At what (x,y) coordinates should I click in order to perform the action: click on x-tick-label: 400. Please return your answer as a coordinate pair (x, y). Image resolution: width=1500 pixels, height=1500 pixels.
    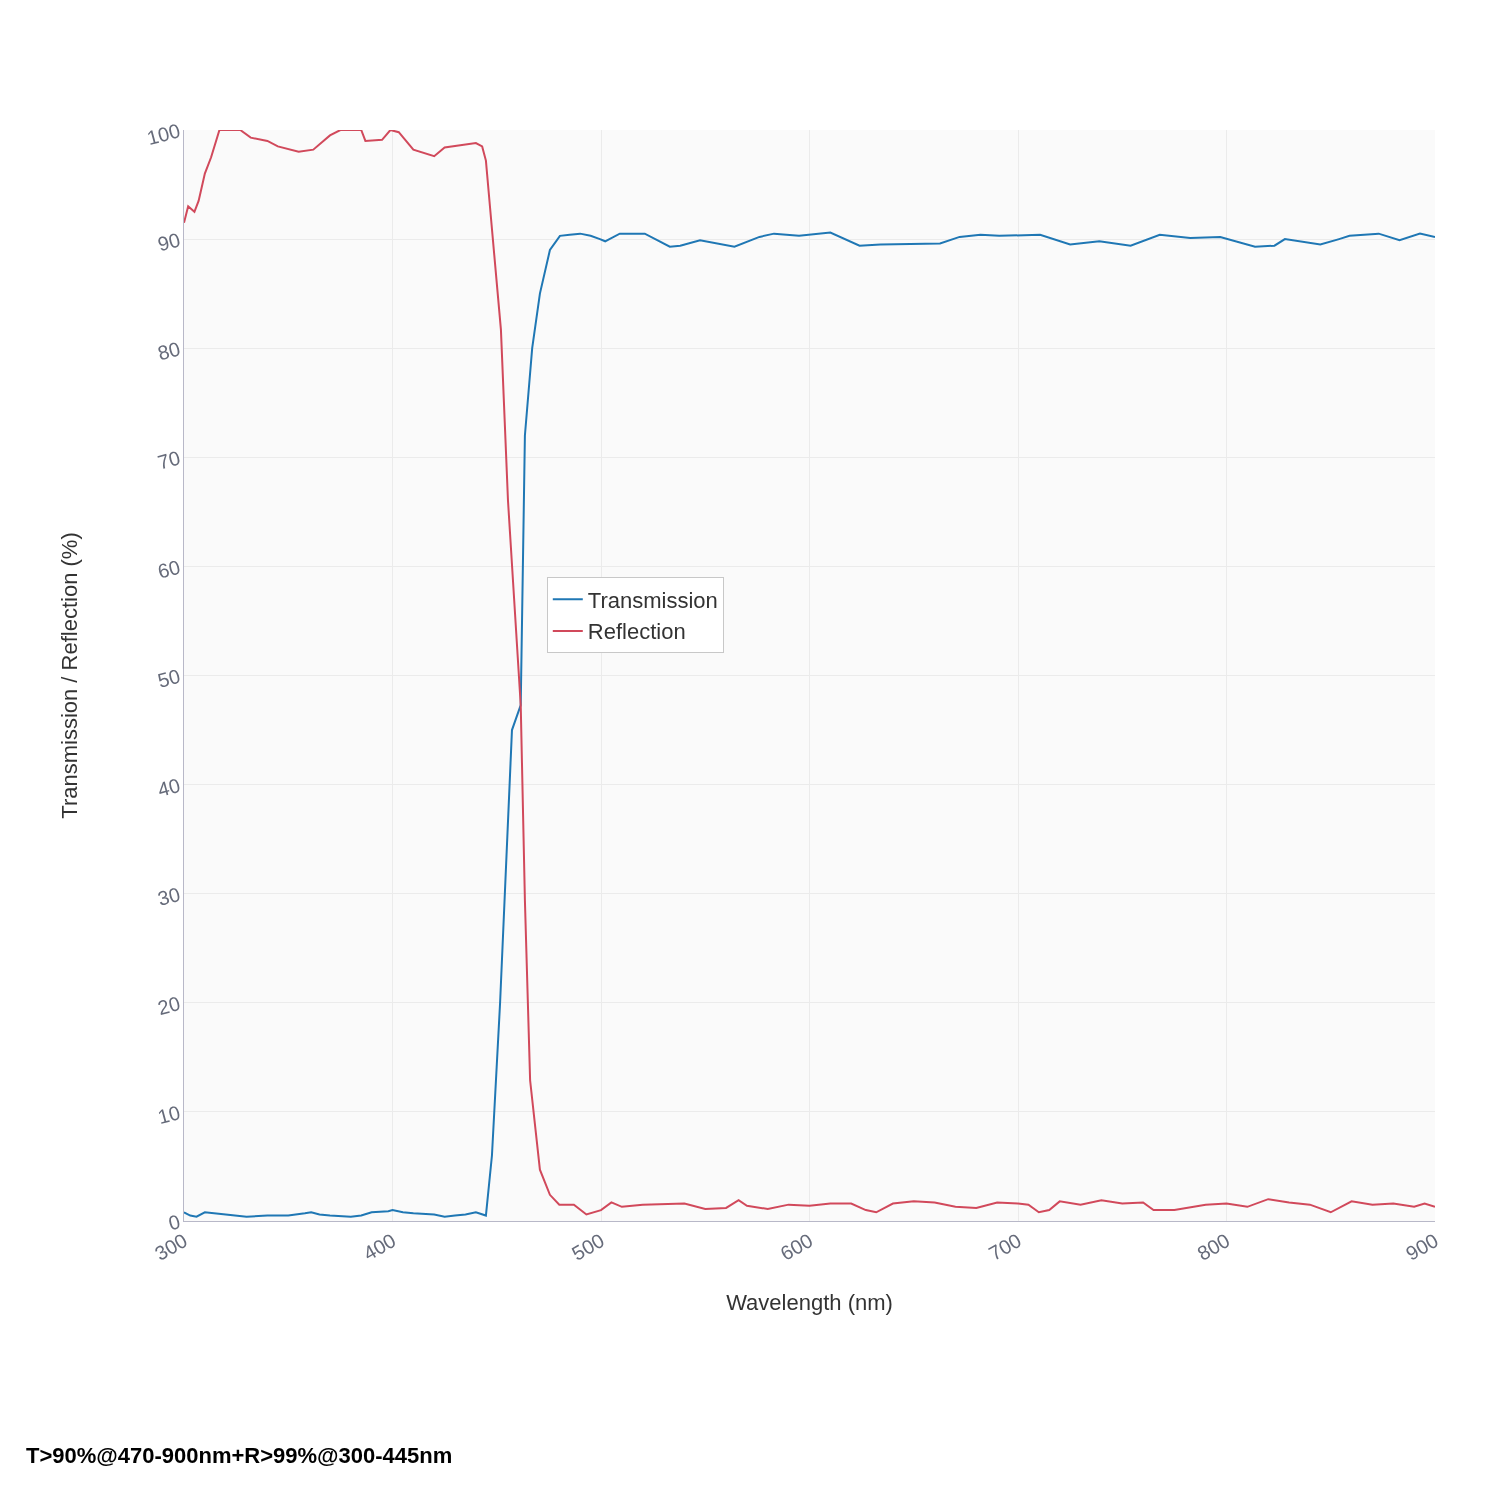
    Looking at the image, I should click on (379, 1247).